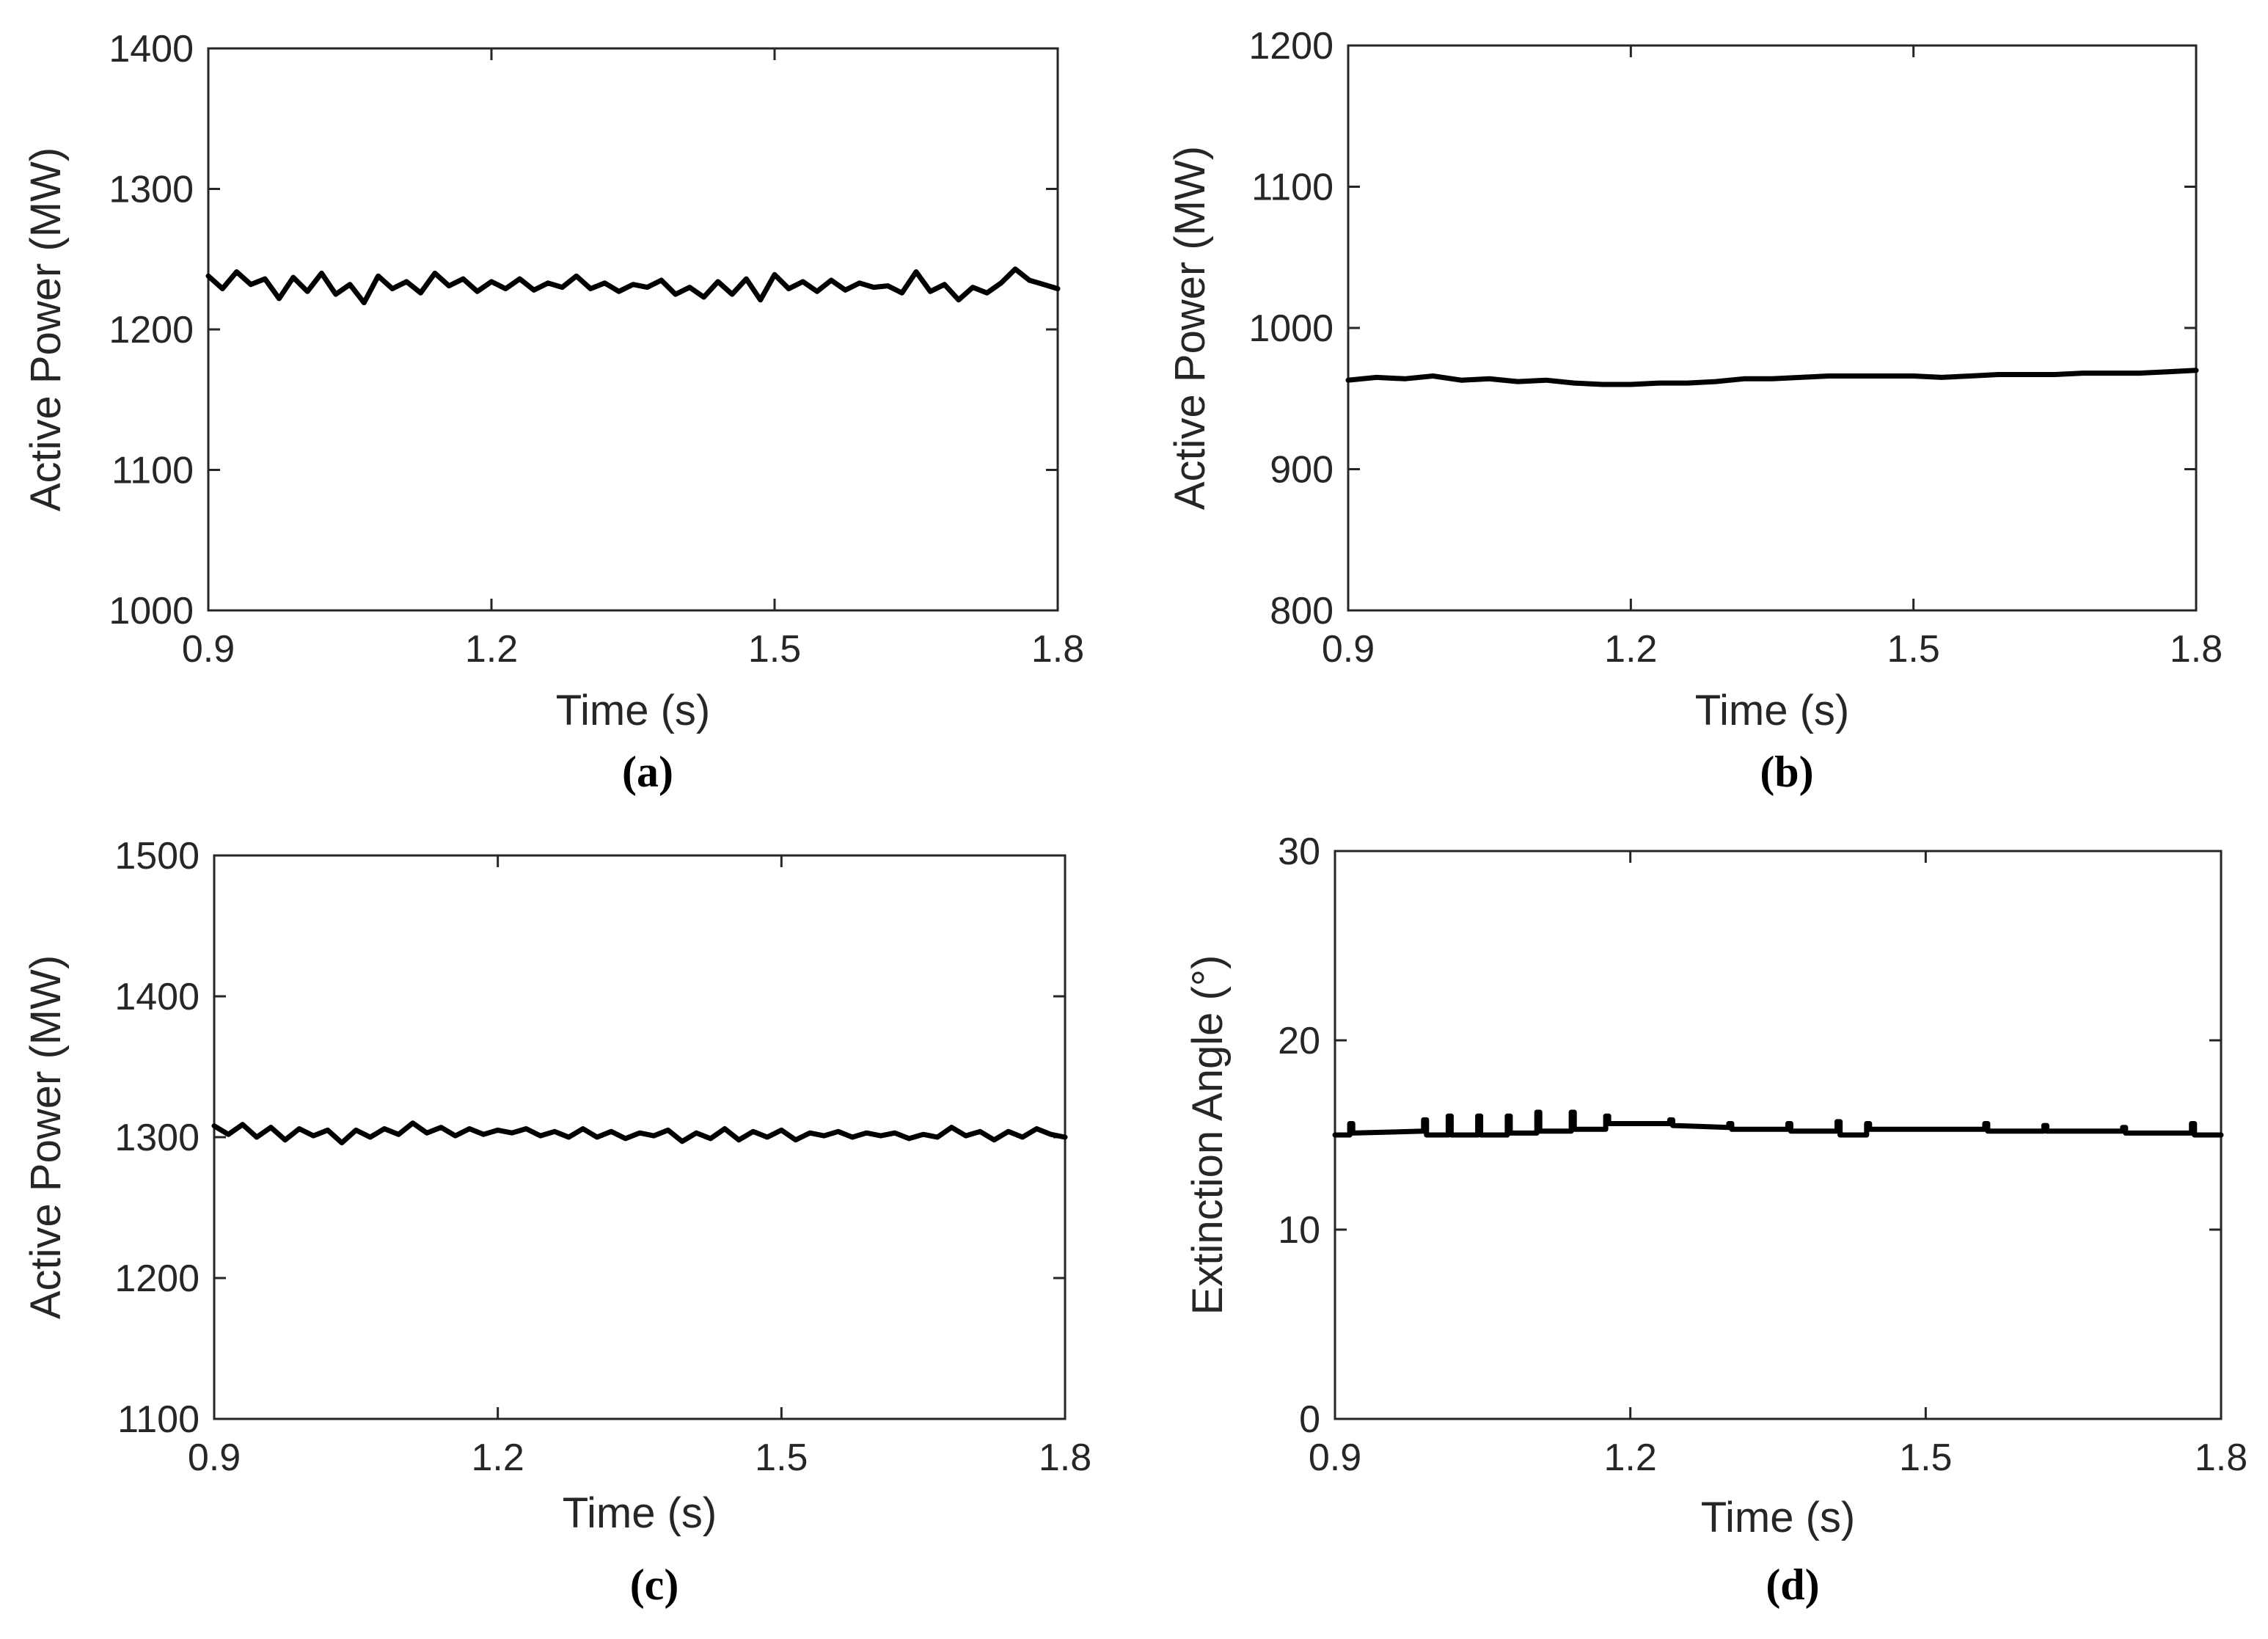  What do you see at coordinates (1309, 1419) in the screenshot?
I see `y-tick-label-d: 0` at bounding box center [1309, 1419].